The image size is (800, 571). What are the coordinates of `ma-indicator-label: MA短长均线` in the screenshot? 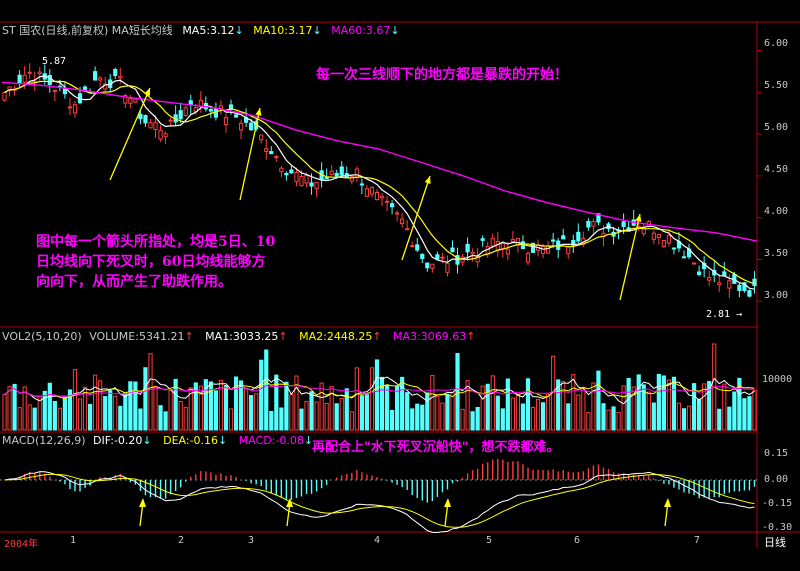 It's located at (142, 30).